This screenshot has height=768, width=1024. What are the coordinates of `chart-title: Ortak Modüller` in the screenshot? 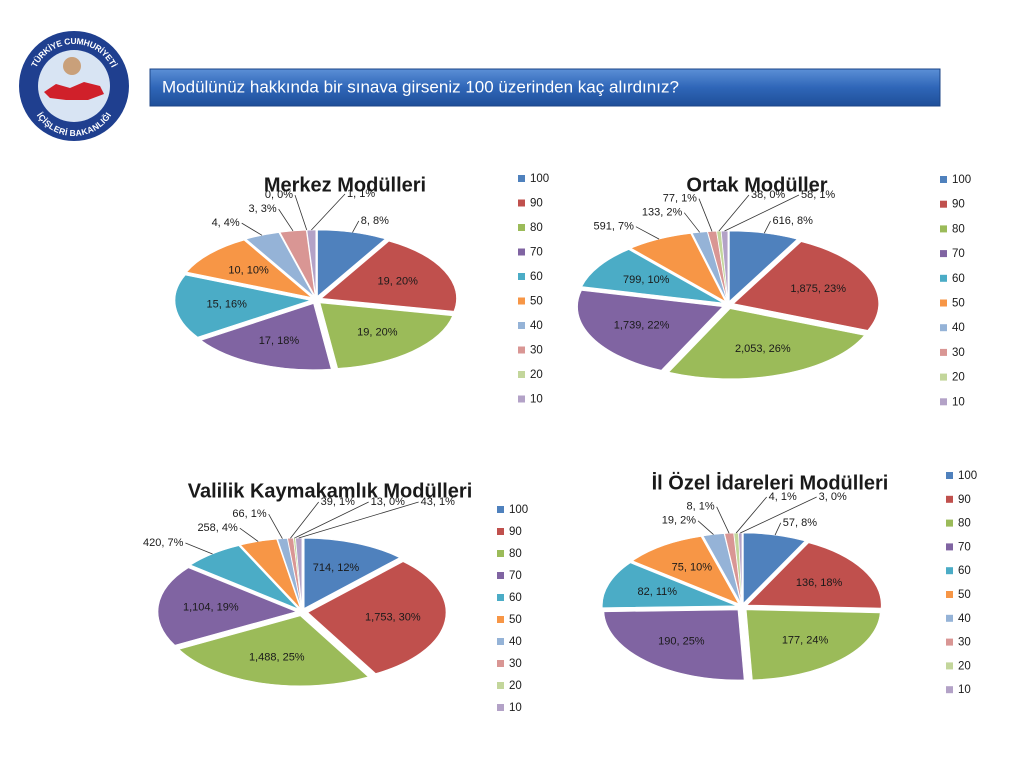 It's located at (756, 185).